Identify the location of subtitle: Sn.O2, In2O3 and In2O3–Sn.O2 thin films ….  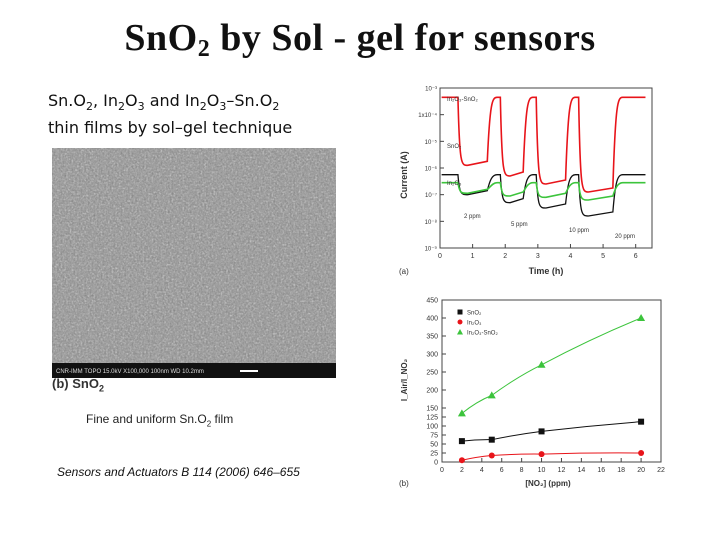
(170, 114).